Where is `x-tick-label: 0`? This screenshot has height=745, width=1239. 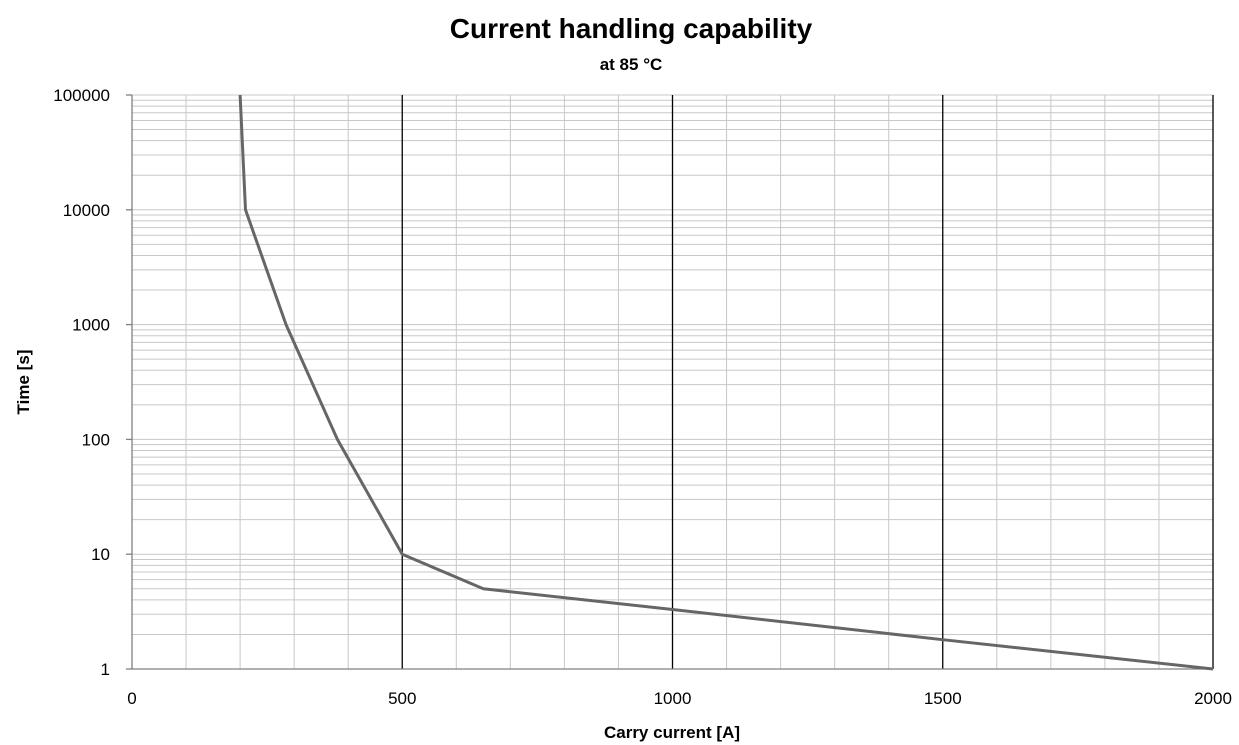
x-tick-label: 0 is located at coordinates (131, 698).